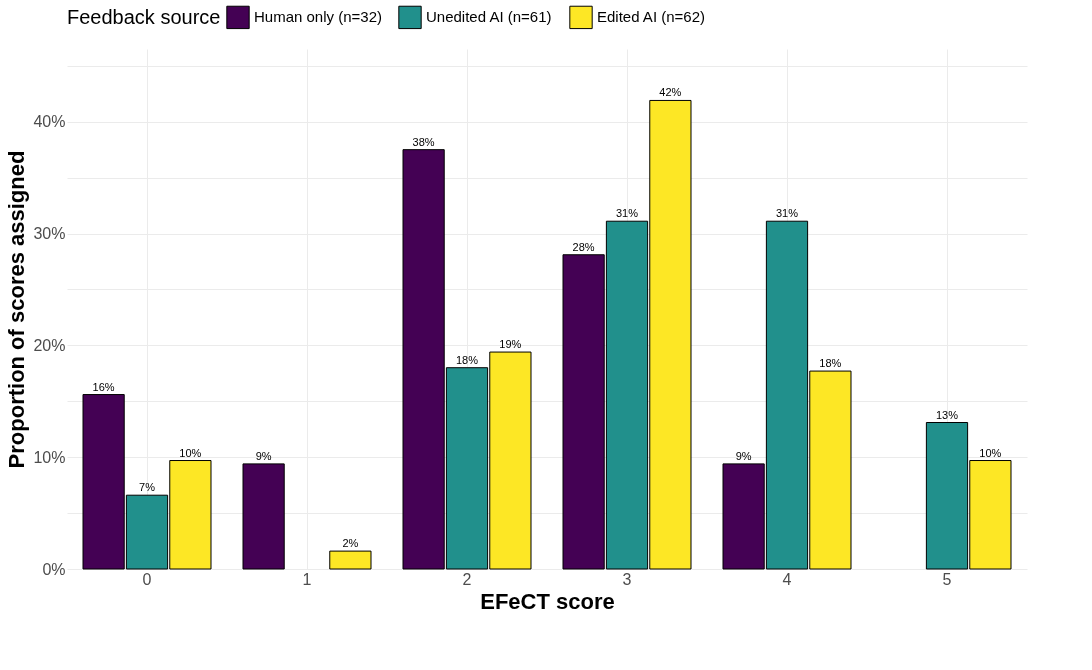 This screenshot has height=670, width=1092. What do you see at coordinates (627, 579) in the screenshot?
I see `x-tick-label: 3` at bounding box center [627, 579].